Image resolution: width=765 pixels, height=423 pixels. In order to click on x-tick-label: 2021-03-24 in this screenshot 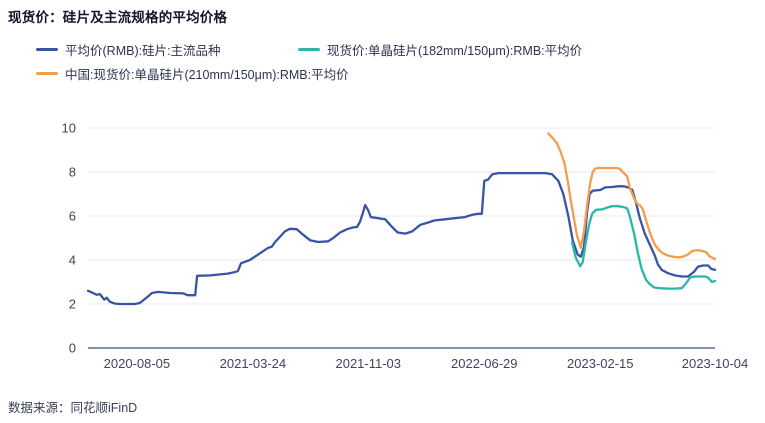, I will do `click(253, 363)`.